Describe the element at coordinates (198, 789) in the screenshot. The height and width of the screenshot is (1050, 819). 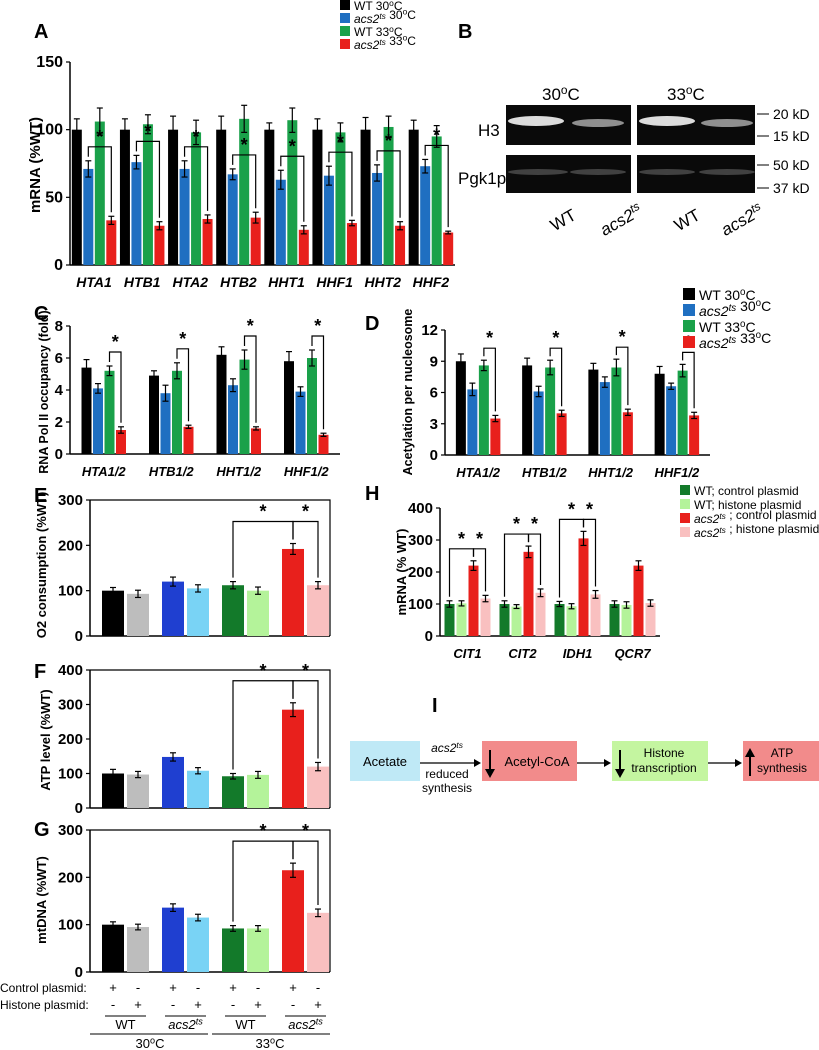
I see `F-3-bar` at that location.